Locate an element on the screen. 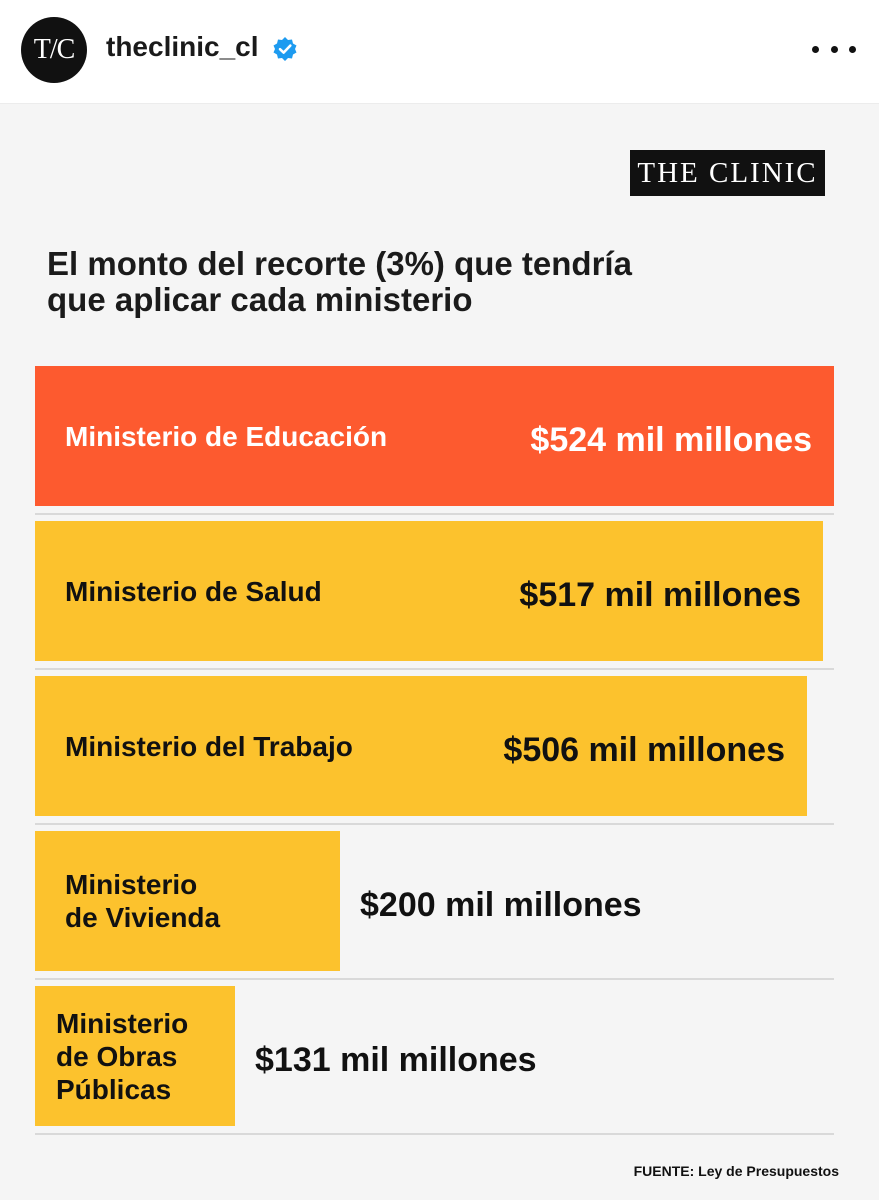 The width and height of the screenshot is (879, 1200). bar-category-label-line: Ministerio del Trabajo is located at coordinates (209, 746).